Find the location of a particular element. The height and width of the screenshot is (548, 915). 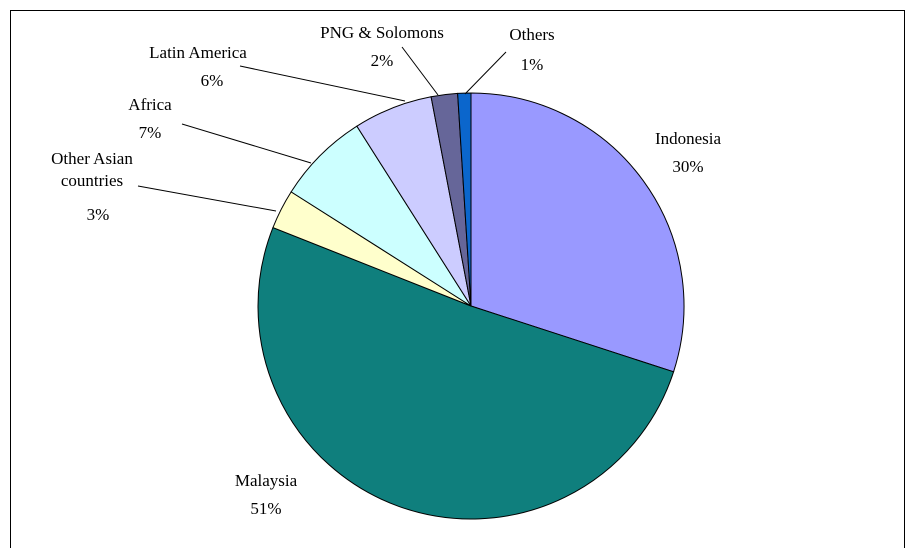

slice-label: Malaysia is located at coordinates (266, 480).